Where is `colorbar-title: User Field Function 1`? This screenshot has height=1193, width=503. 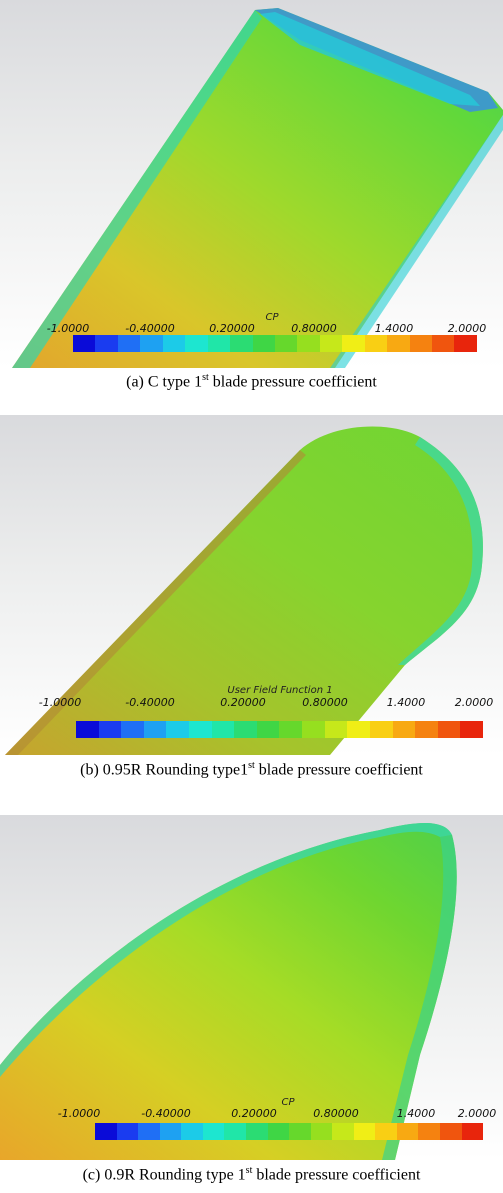 colorbar-title: User Field Function 1 is located at coordinates (280, 690).